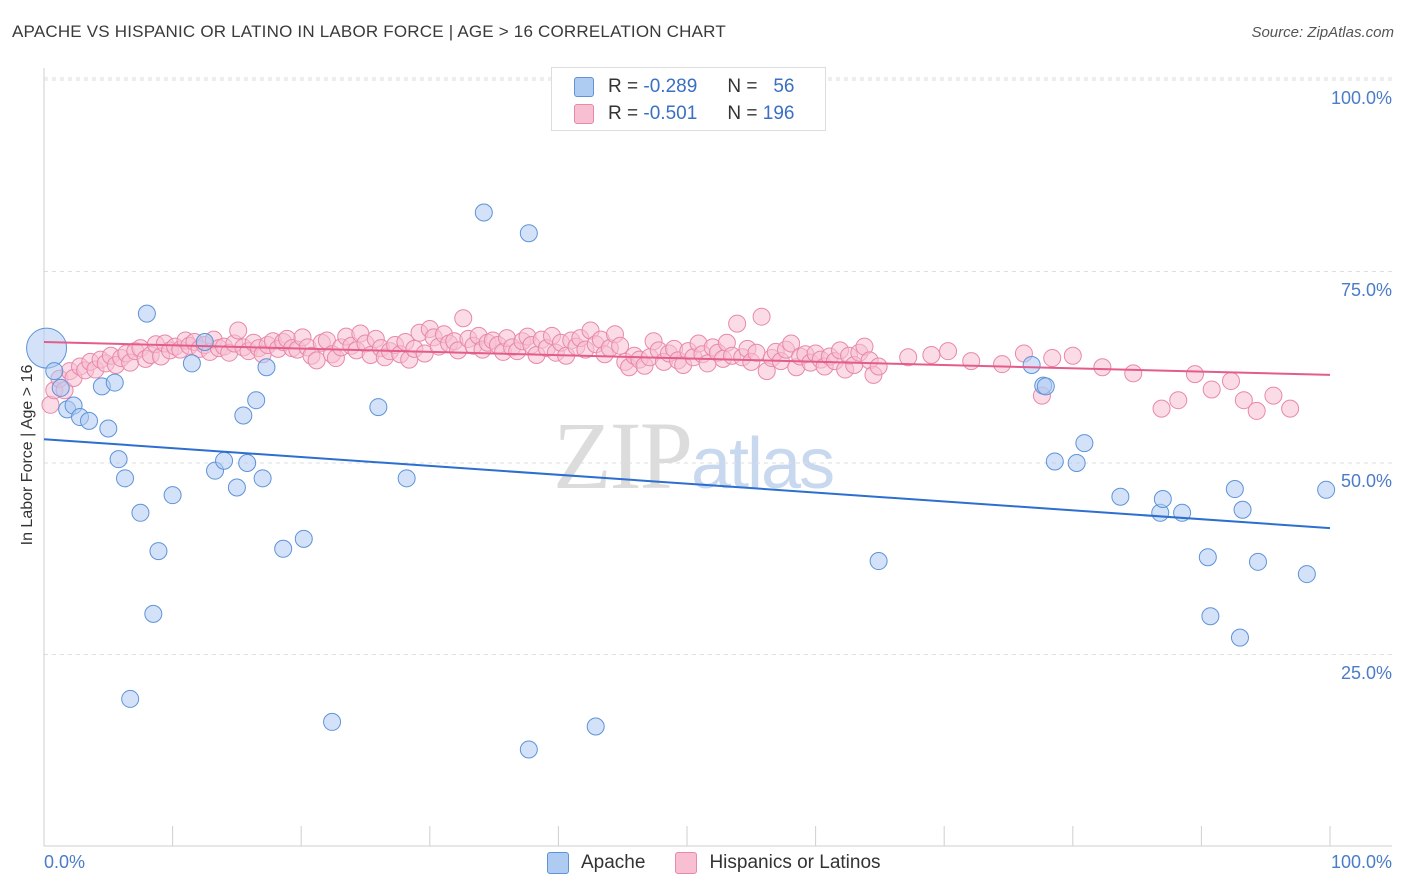 This screenshot has height=892, width=1406. I want to click on legend-item-hispanic: Hispanics or Latinos, so click(778, 863).